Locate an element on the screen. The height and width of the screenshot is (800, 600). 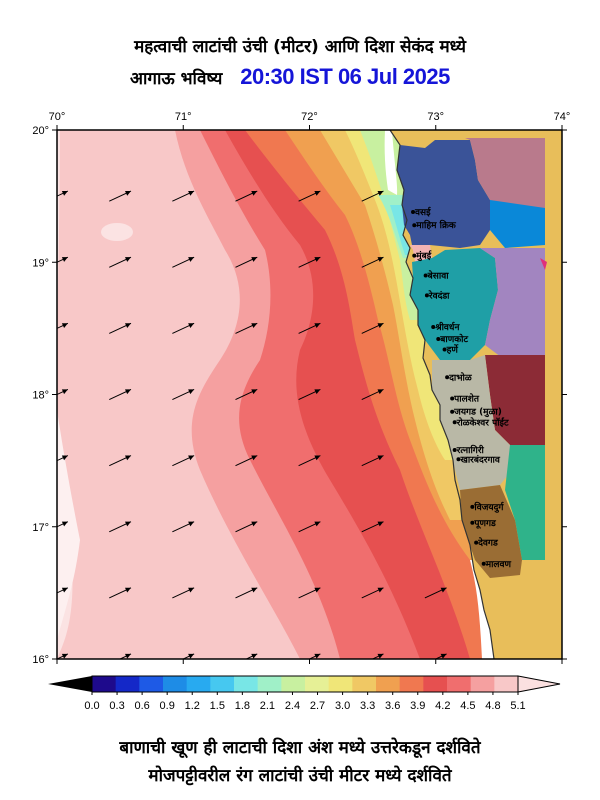
place-name: मालवण is located at coordinates (498, 565).